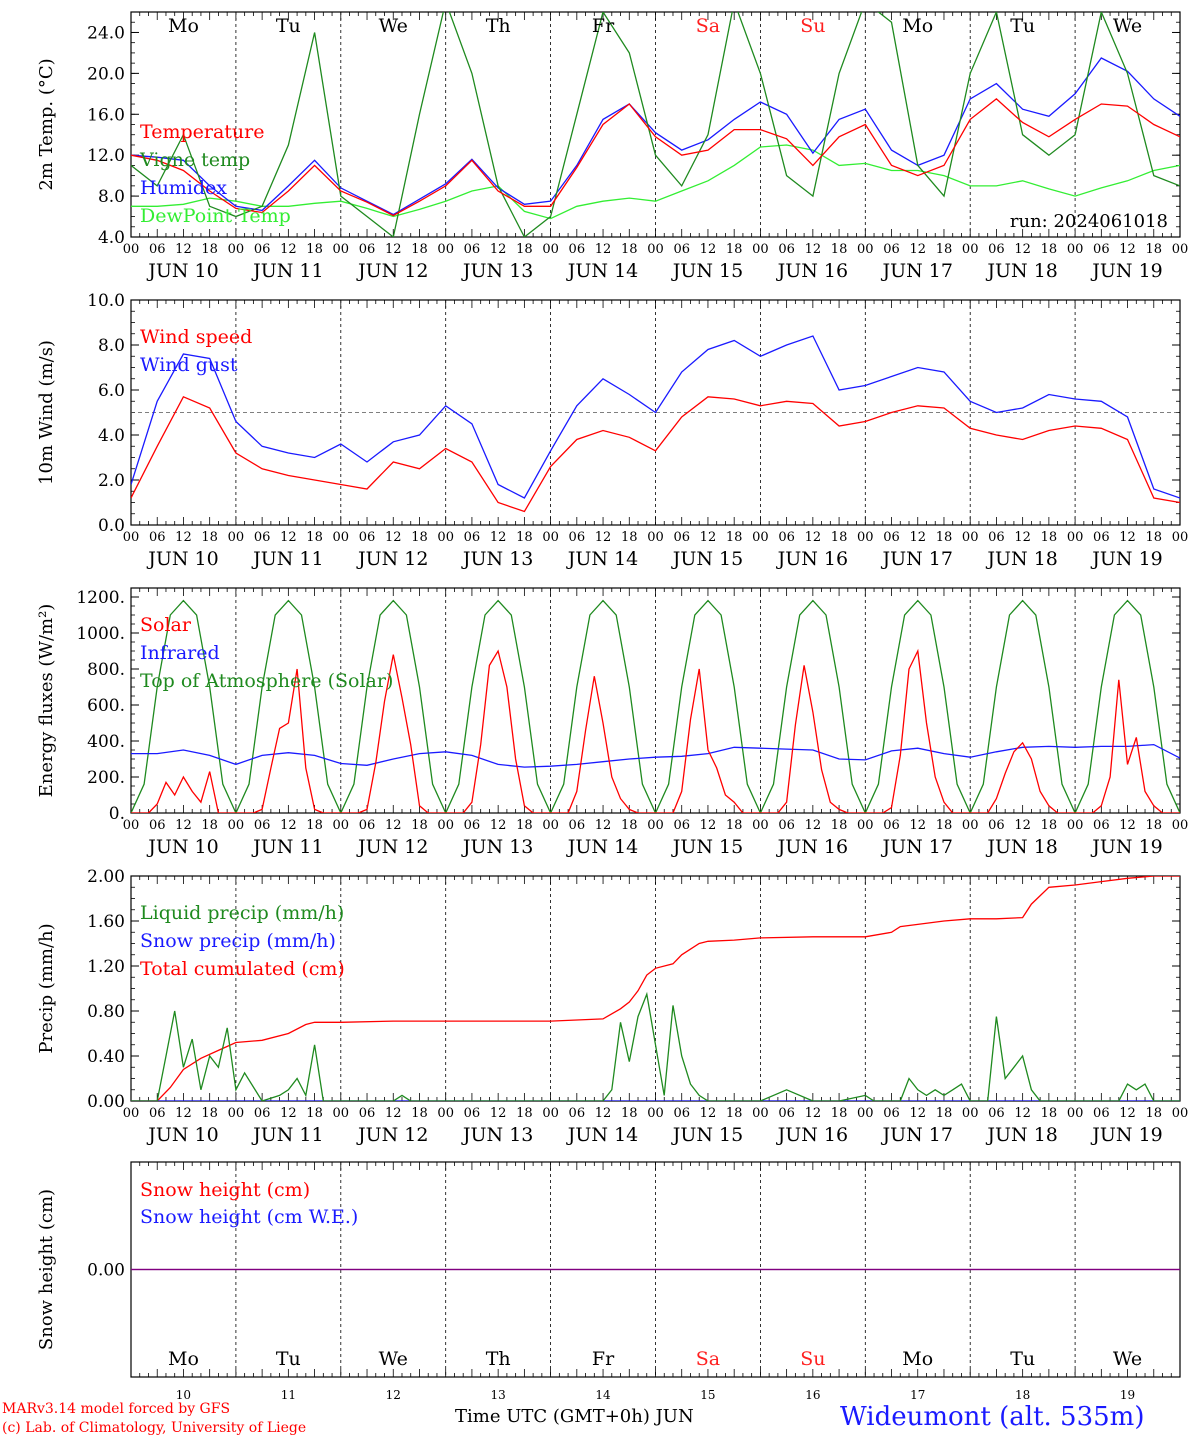  What do you see at coordinates (106, 877) in the screenshot?
I see `y-tick-label: 2.00` at bounding box center [106, 877].